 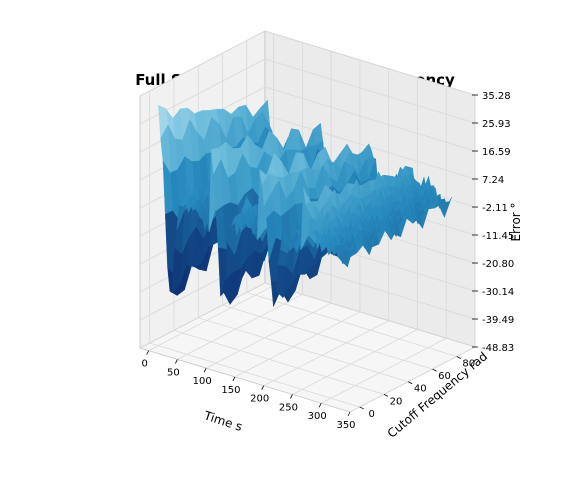 I want to click on z-tick-label: 7.24, so click(x=493, y=180).